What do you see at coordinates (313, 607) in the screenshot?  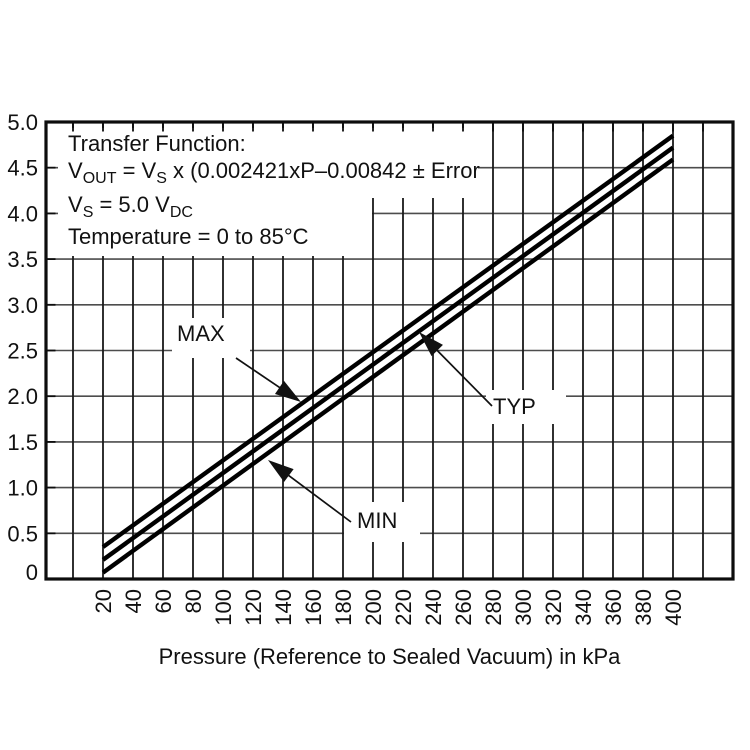 I see `x-tick-label: 160` at bounding box center [313, 607].